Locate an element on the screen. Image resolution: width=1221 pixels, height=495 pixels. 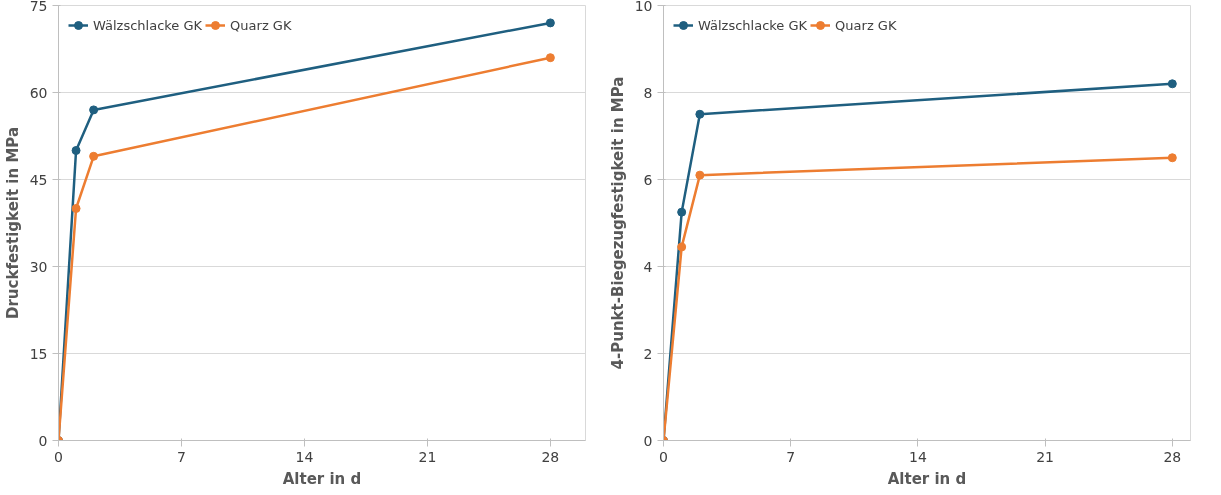
y-tick-label: 15 is located at coordinates (38, 353).